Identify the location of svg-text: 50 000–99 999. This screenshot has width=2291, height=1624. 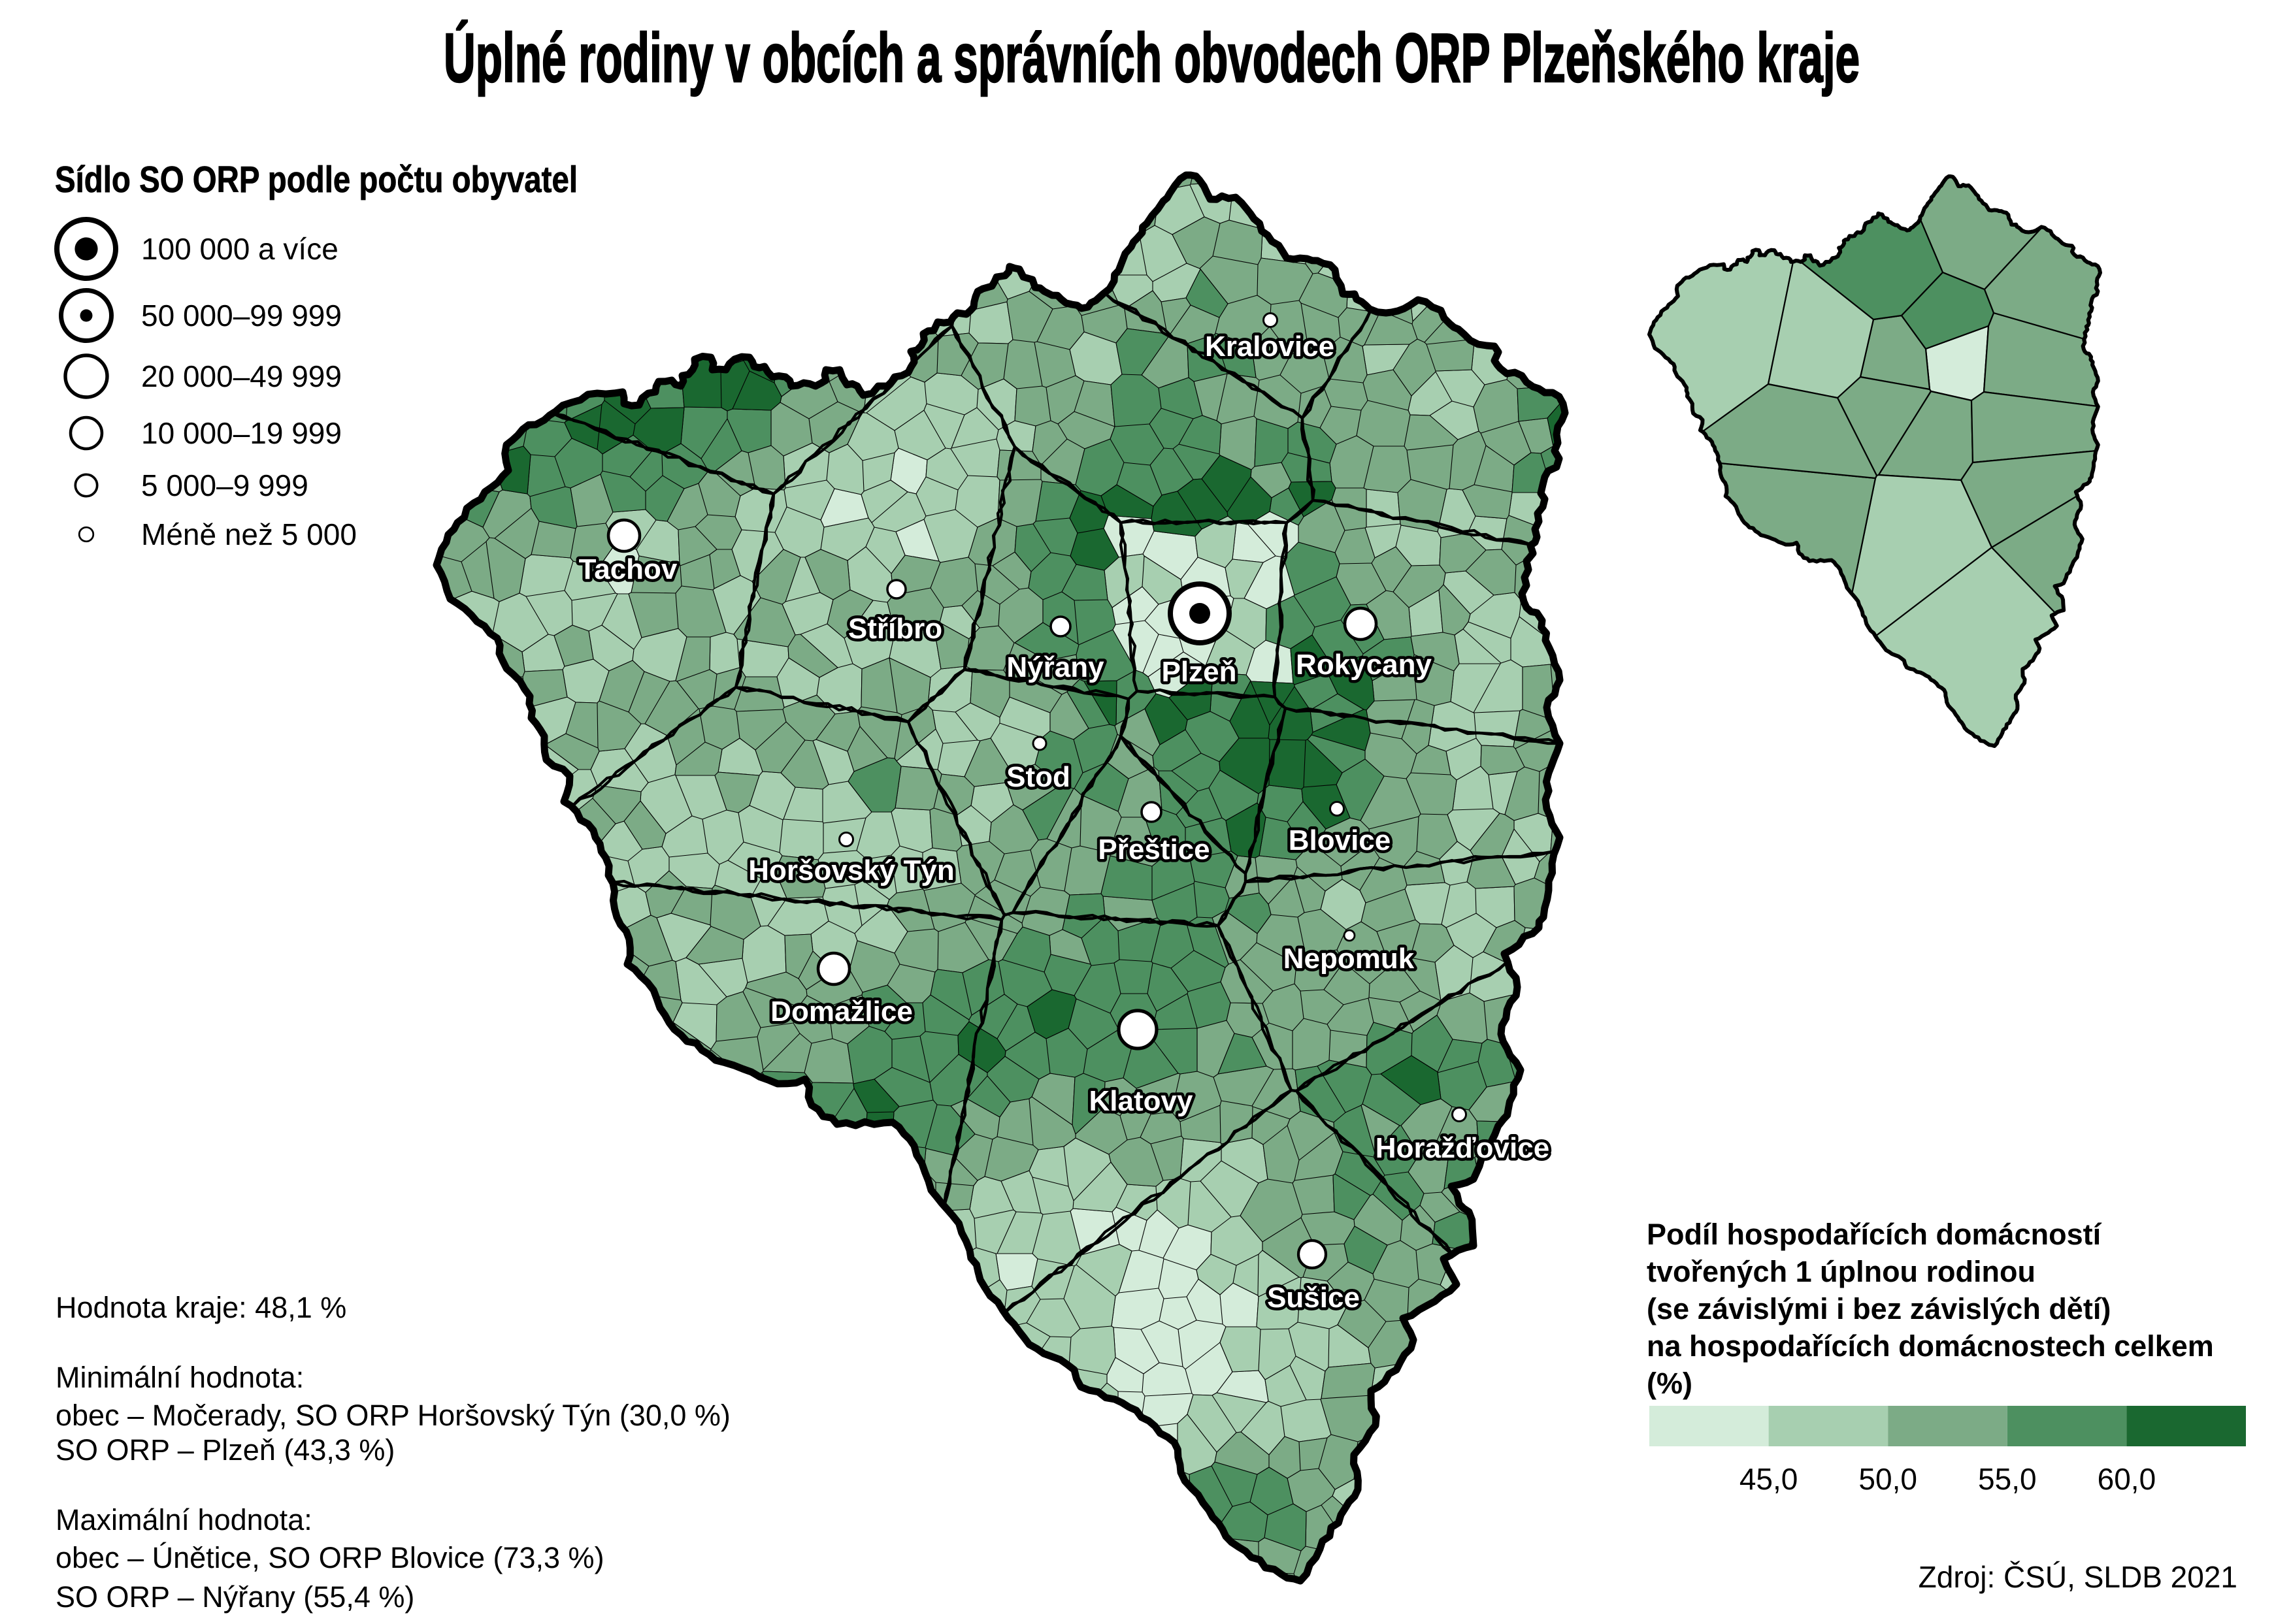
(241, 316).